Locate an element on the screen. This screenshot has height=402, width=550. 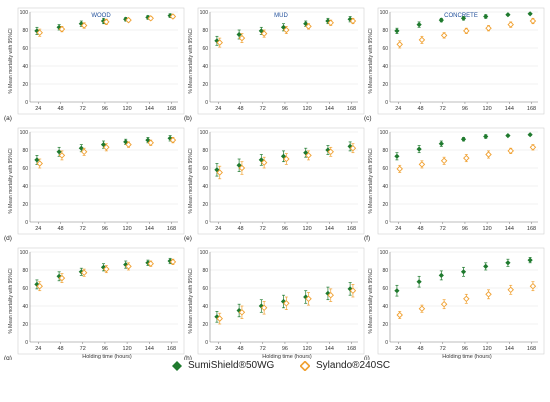
legend-label-sylando: Sylando®240SC is located at coordinates (353, 365).